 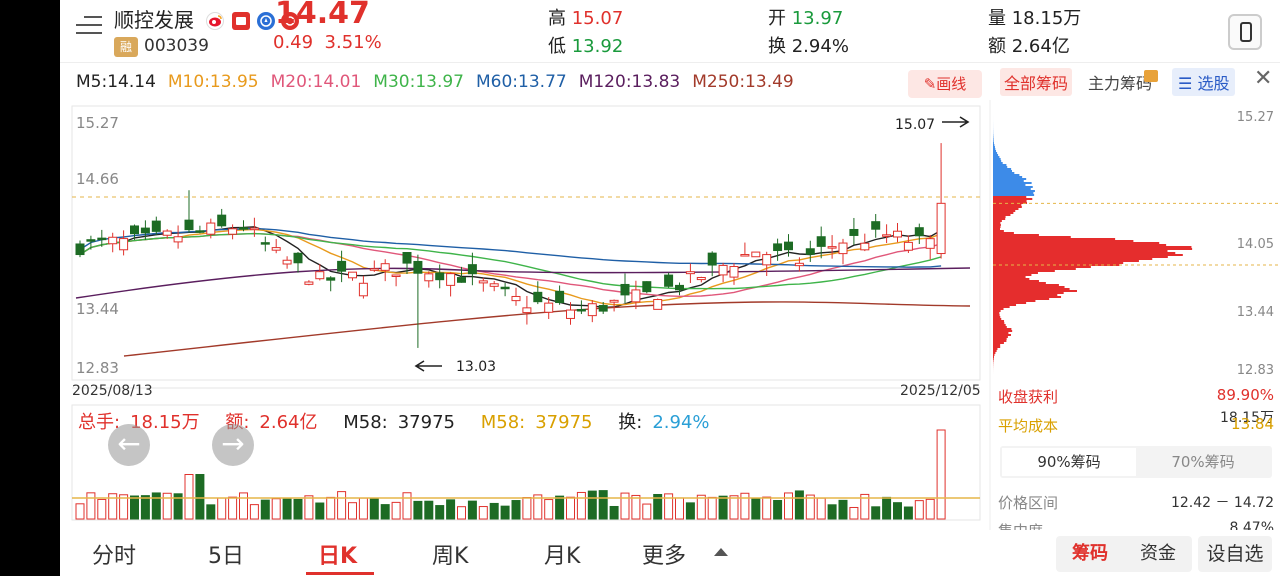 What do you see at coordinates (670, 62) in the screenshot?
I see `header-divider` at bounding box center [670, 62].